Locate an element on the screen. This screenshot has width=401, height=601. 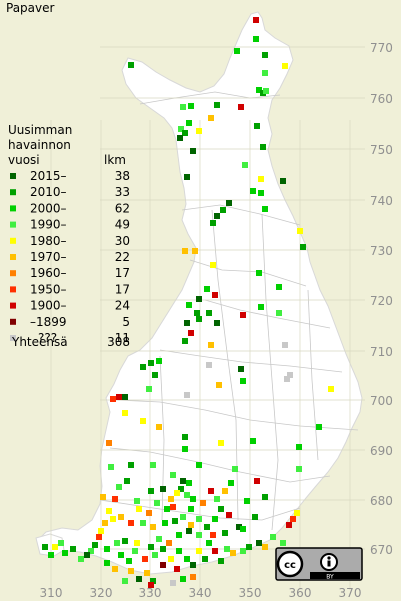
cc-icon-text: cc is located at coordinates (290, 565).